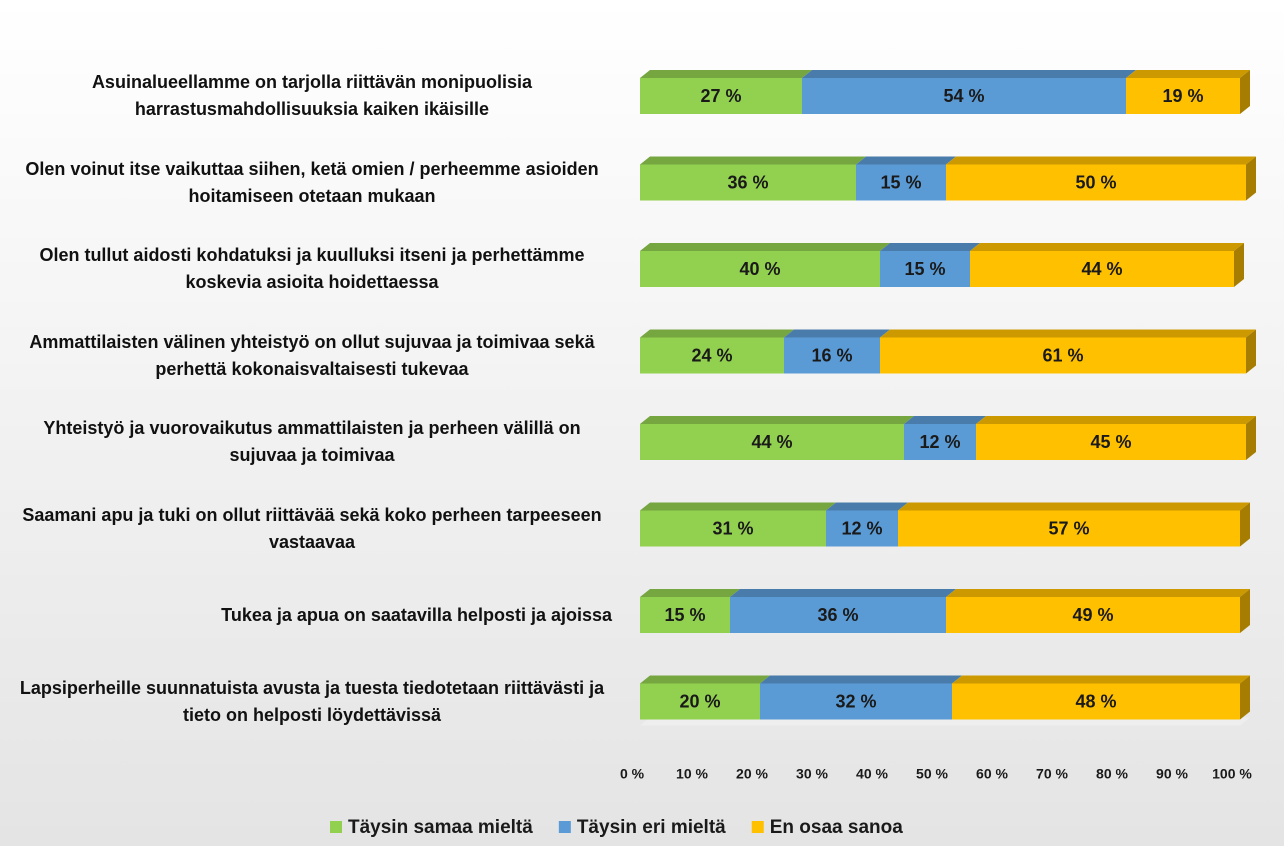 The height and width of the screenshot is (846, 1284). I want to click on value-label: 20 %, so click(699, 701).